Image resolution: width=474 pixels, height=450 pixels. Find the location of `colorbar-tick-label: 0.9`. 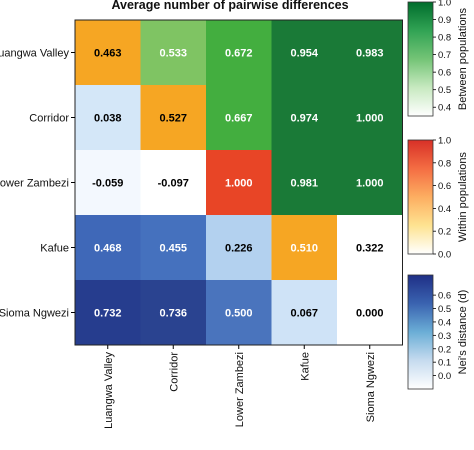

colorbar-tick-label: 0.9 is located at coordinates (444, 20).